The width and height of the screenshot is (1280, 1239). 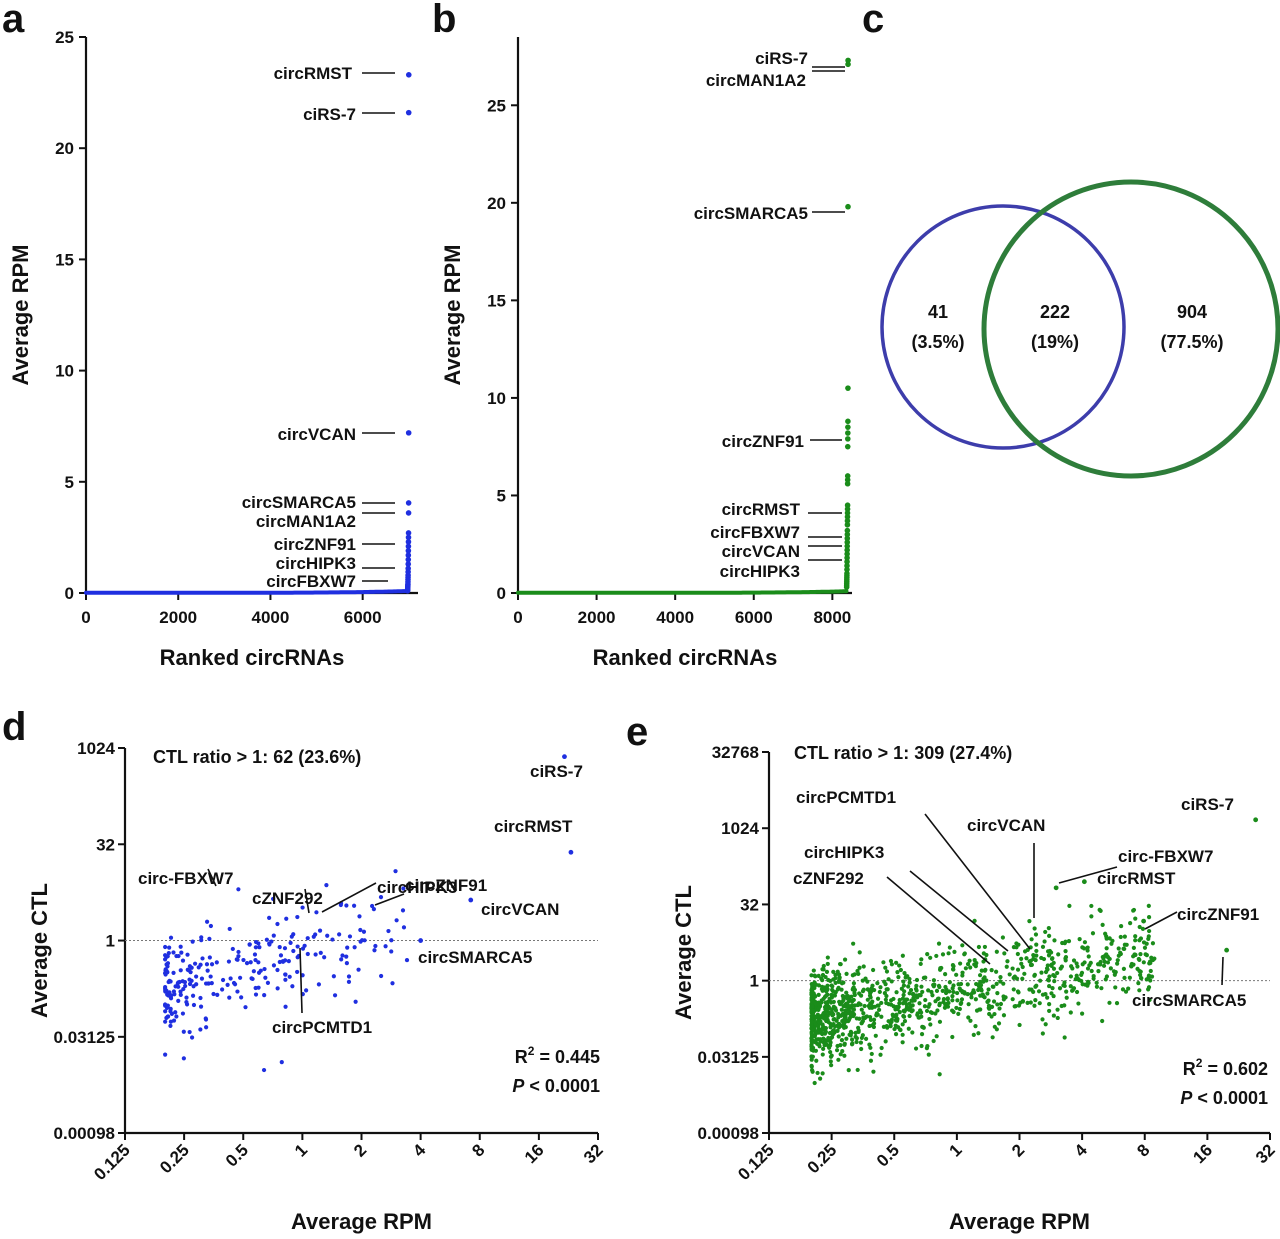 What do you see at coordinates (39, 950) in the screenshot?
I see `y-axis-title: Average CTL` at bounding box center [39, 950].